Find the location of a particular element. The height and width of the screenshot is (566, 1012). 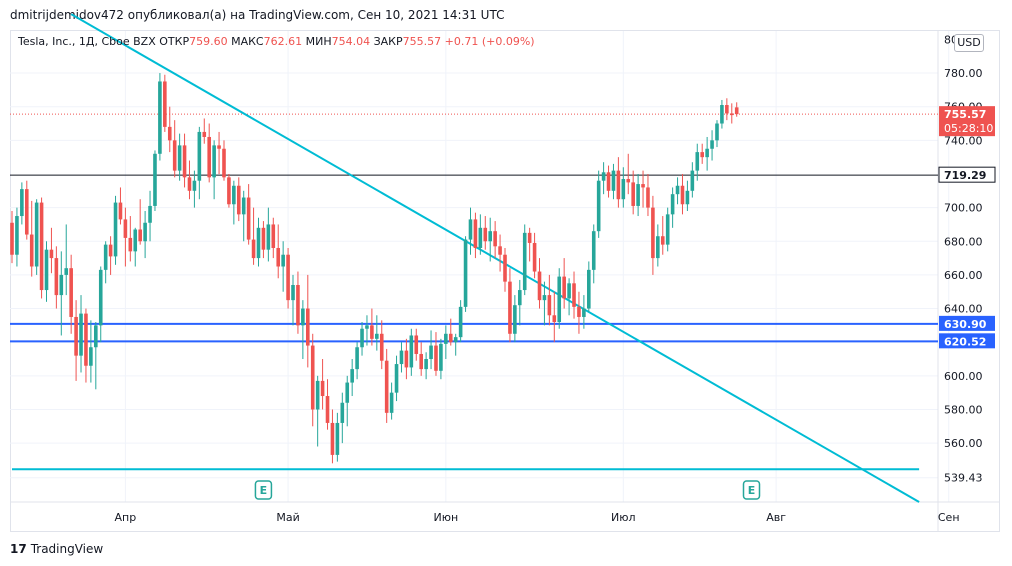

x-tick-label: Июн is located at coordinates (445, 517).